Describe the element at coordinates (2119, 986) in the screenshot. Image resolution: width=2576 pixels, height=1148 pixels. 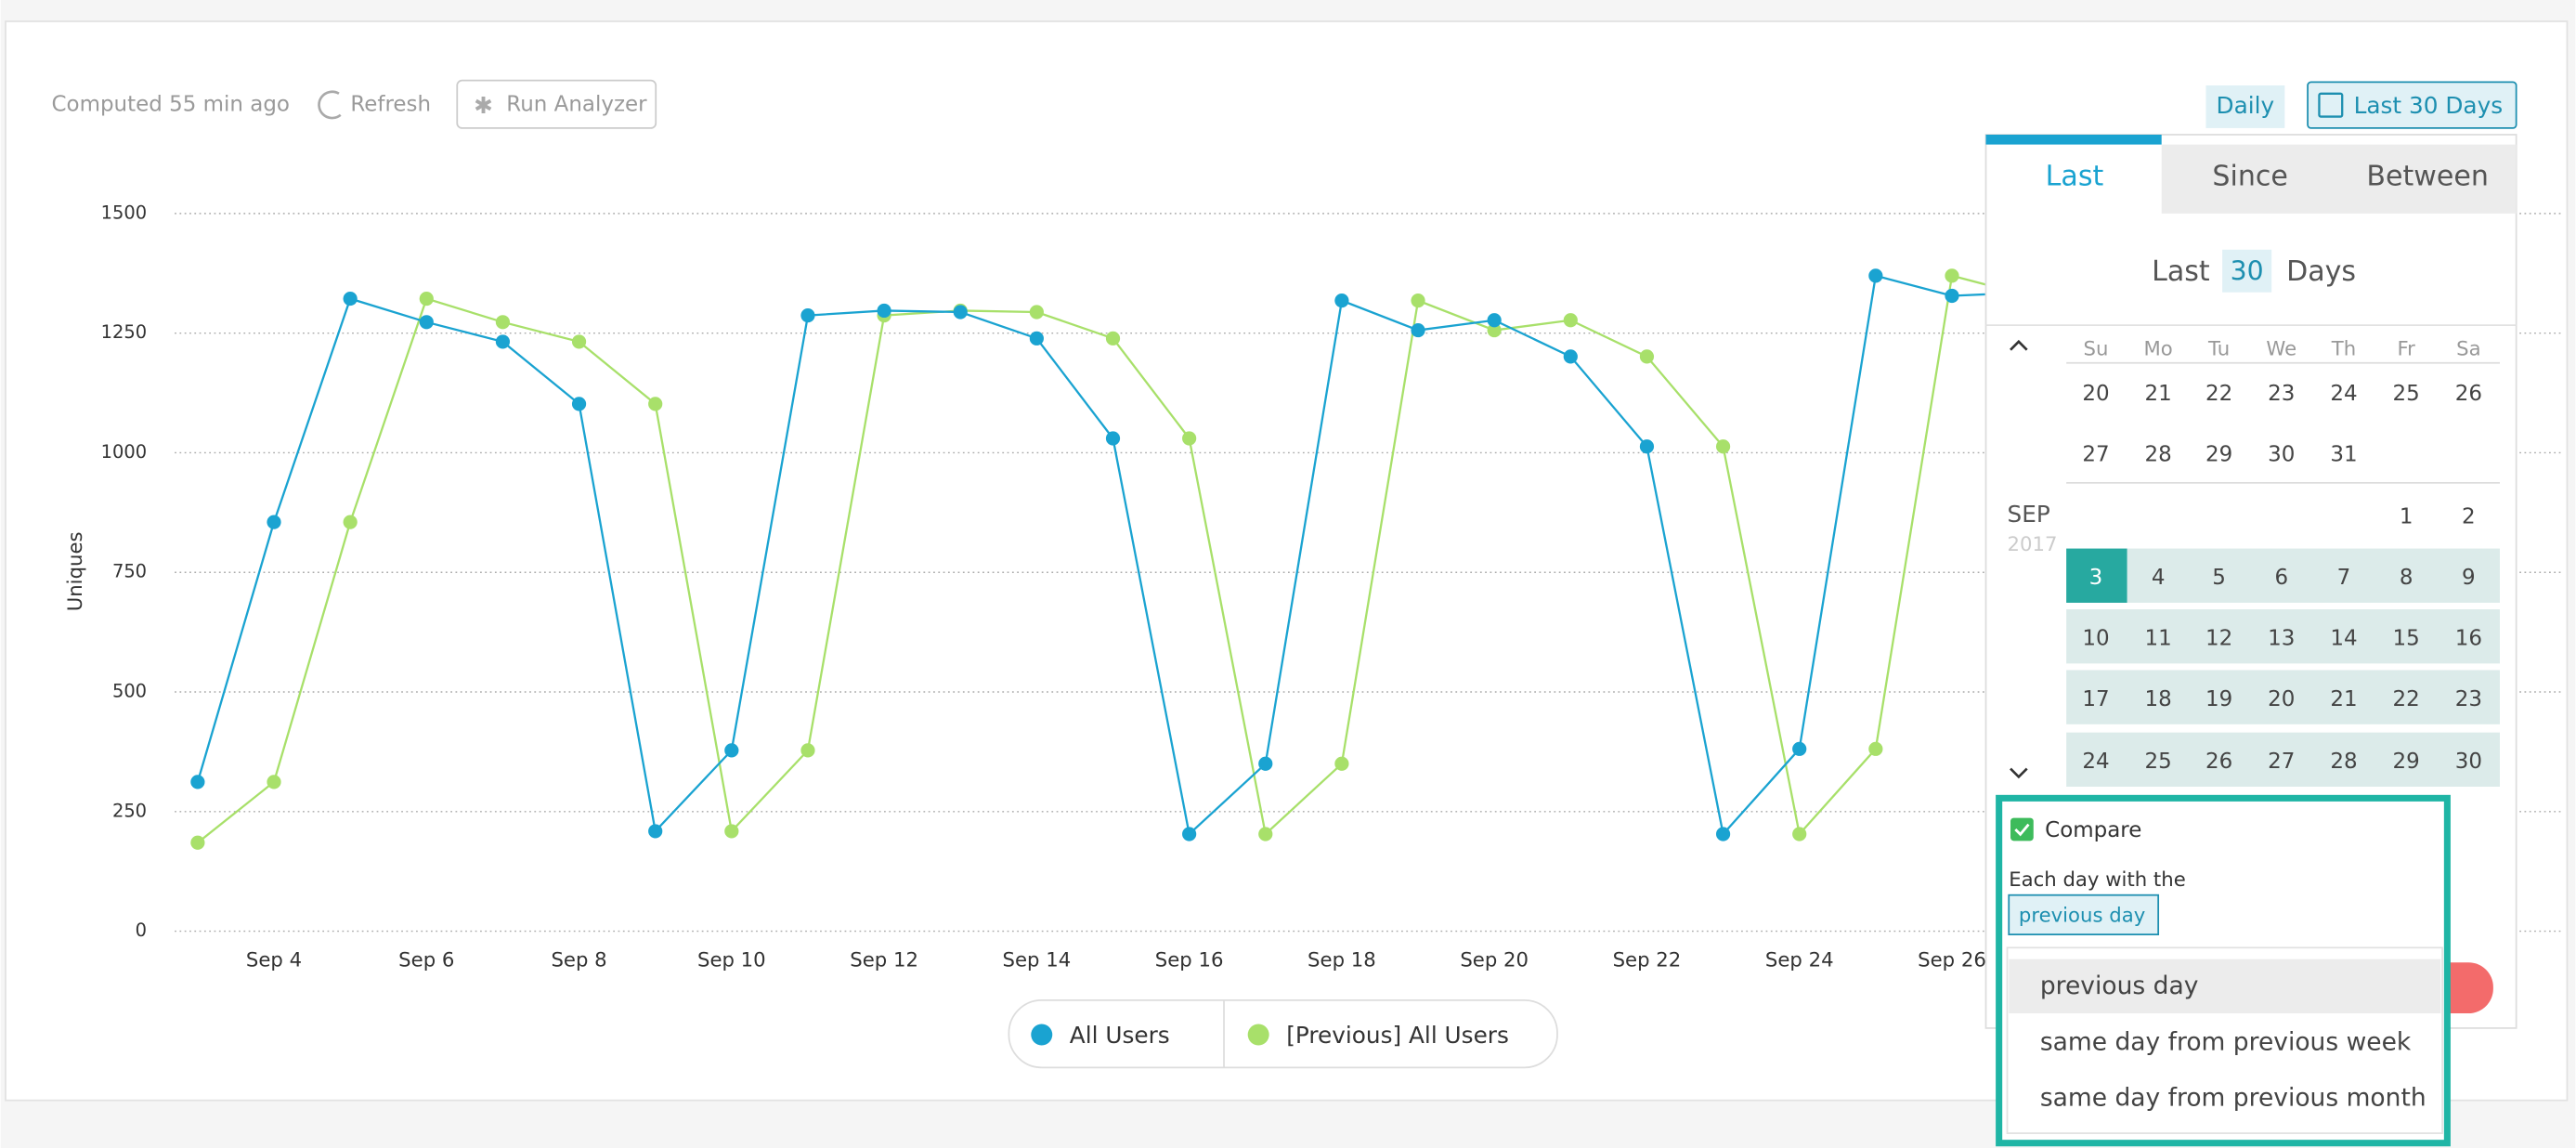
I see `dropdown-option: previous day` at that location.